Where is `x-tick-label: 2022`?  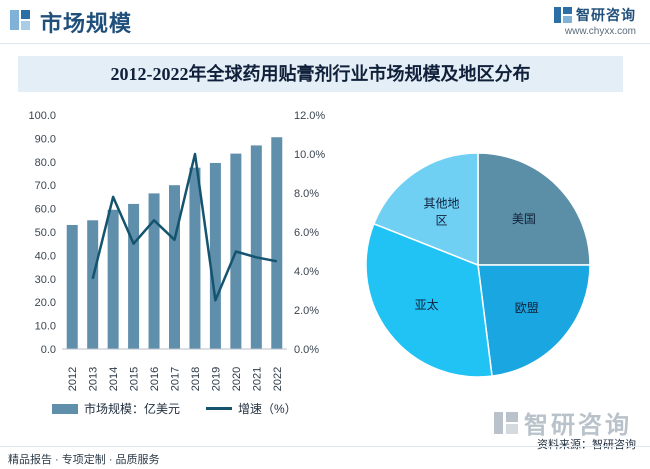
x-tick-label: 2022 is located at coordinates (278, 379).